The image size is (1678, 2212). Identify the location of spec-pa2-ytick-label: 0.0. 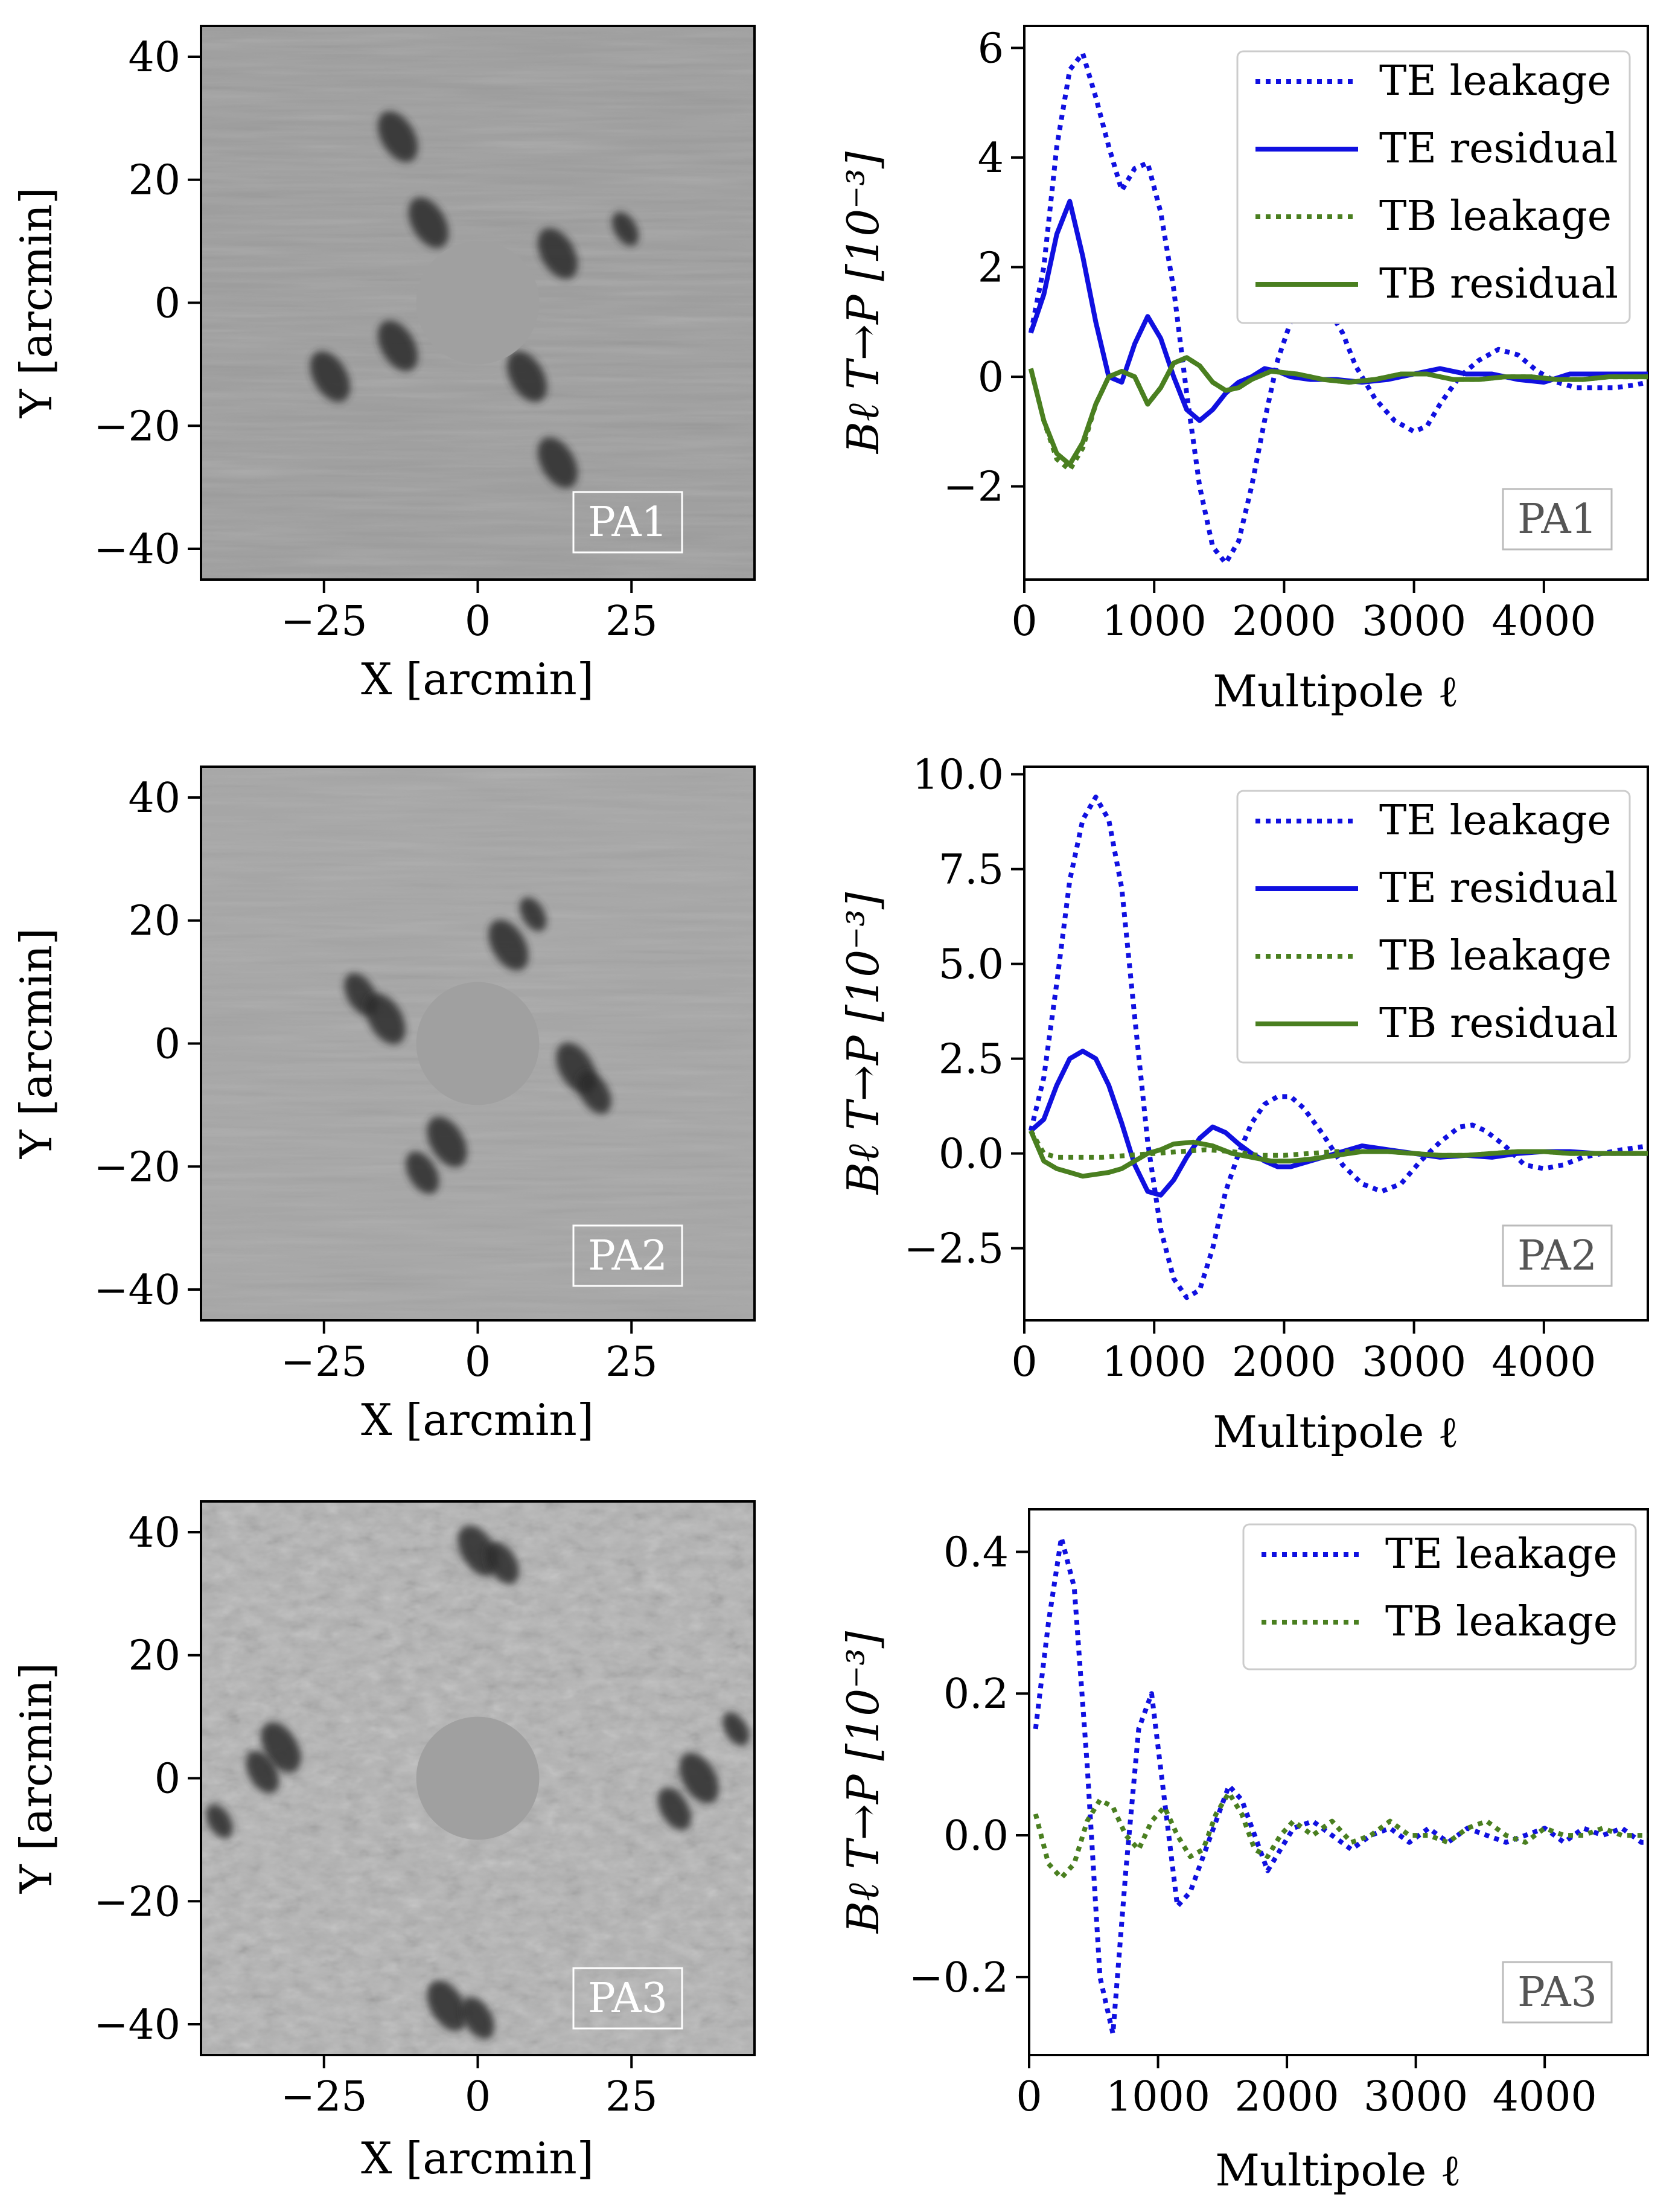
(971, 1154).